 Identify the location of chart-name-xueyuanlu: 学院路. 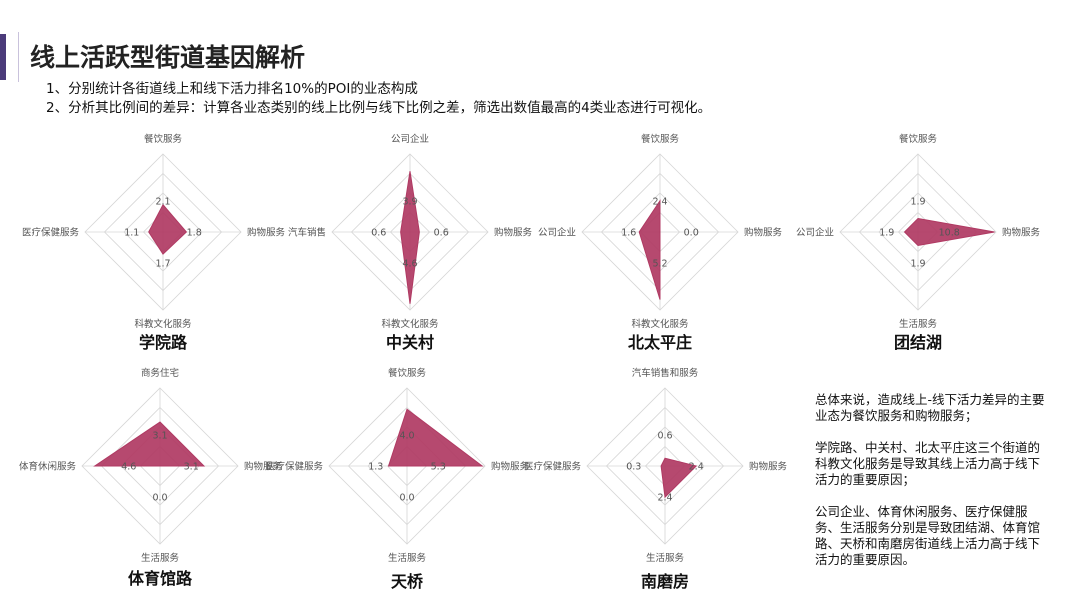
(162, 342).